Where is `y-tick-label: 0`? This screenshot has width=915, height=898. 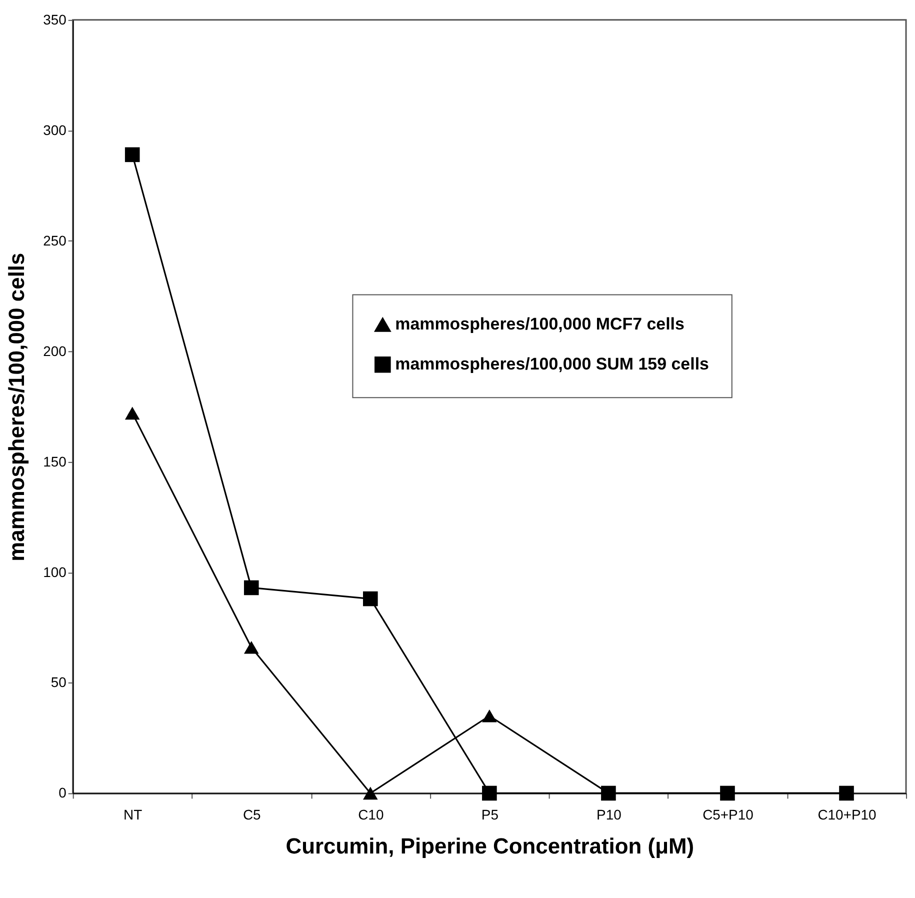 y-tick-label: 0 is located at coordinates (62, 792).